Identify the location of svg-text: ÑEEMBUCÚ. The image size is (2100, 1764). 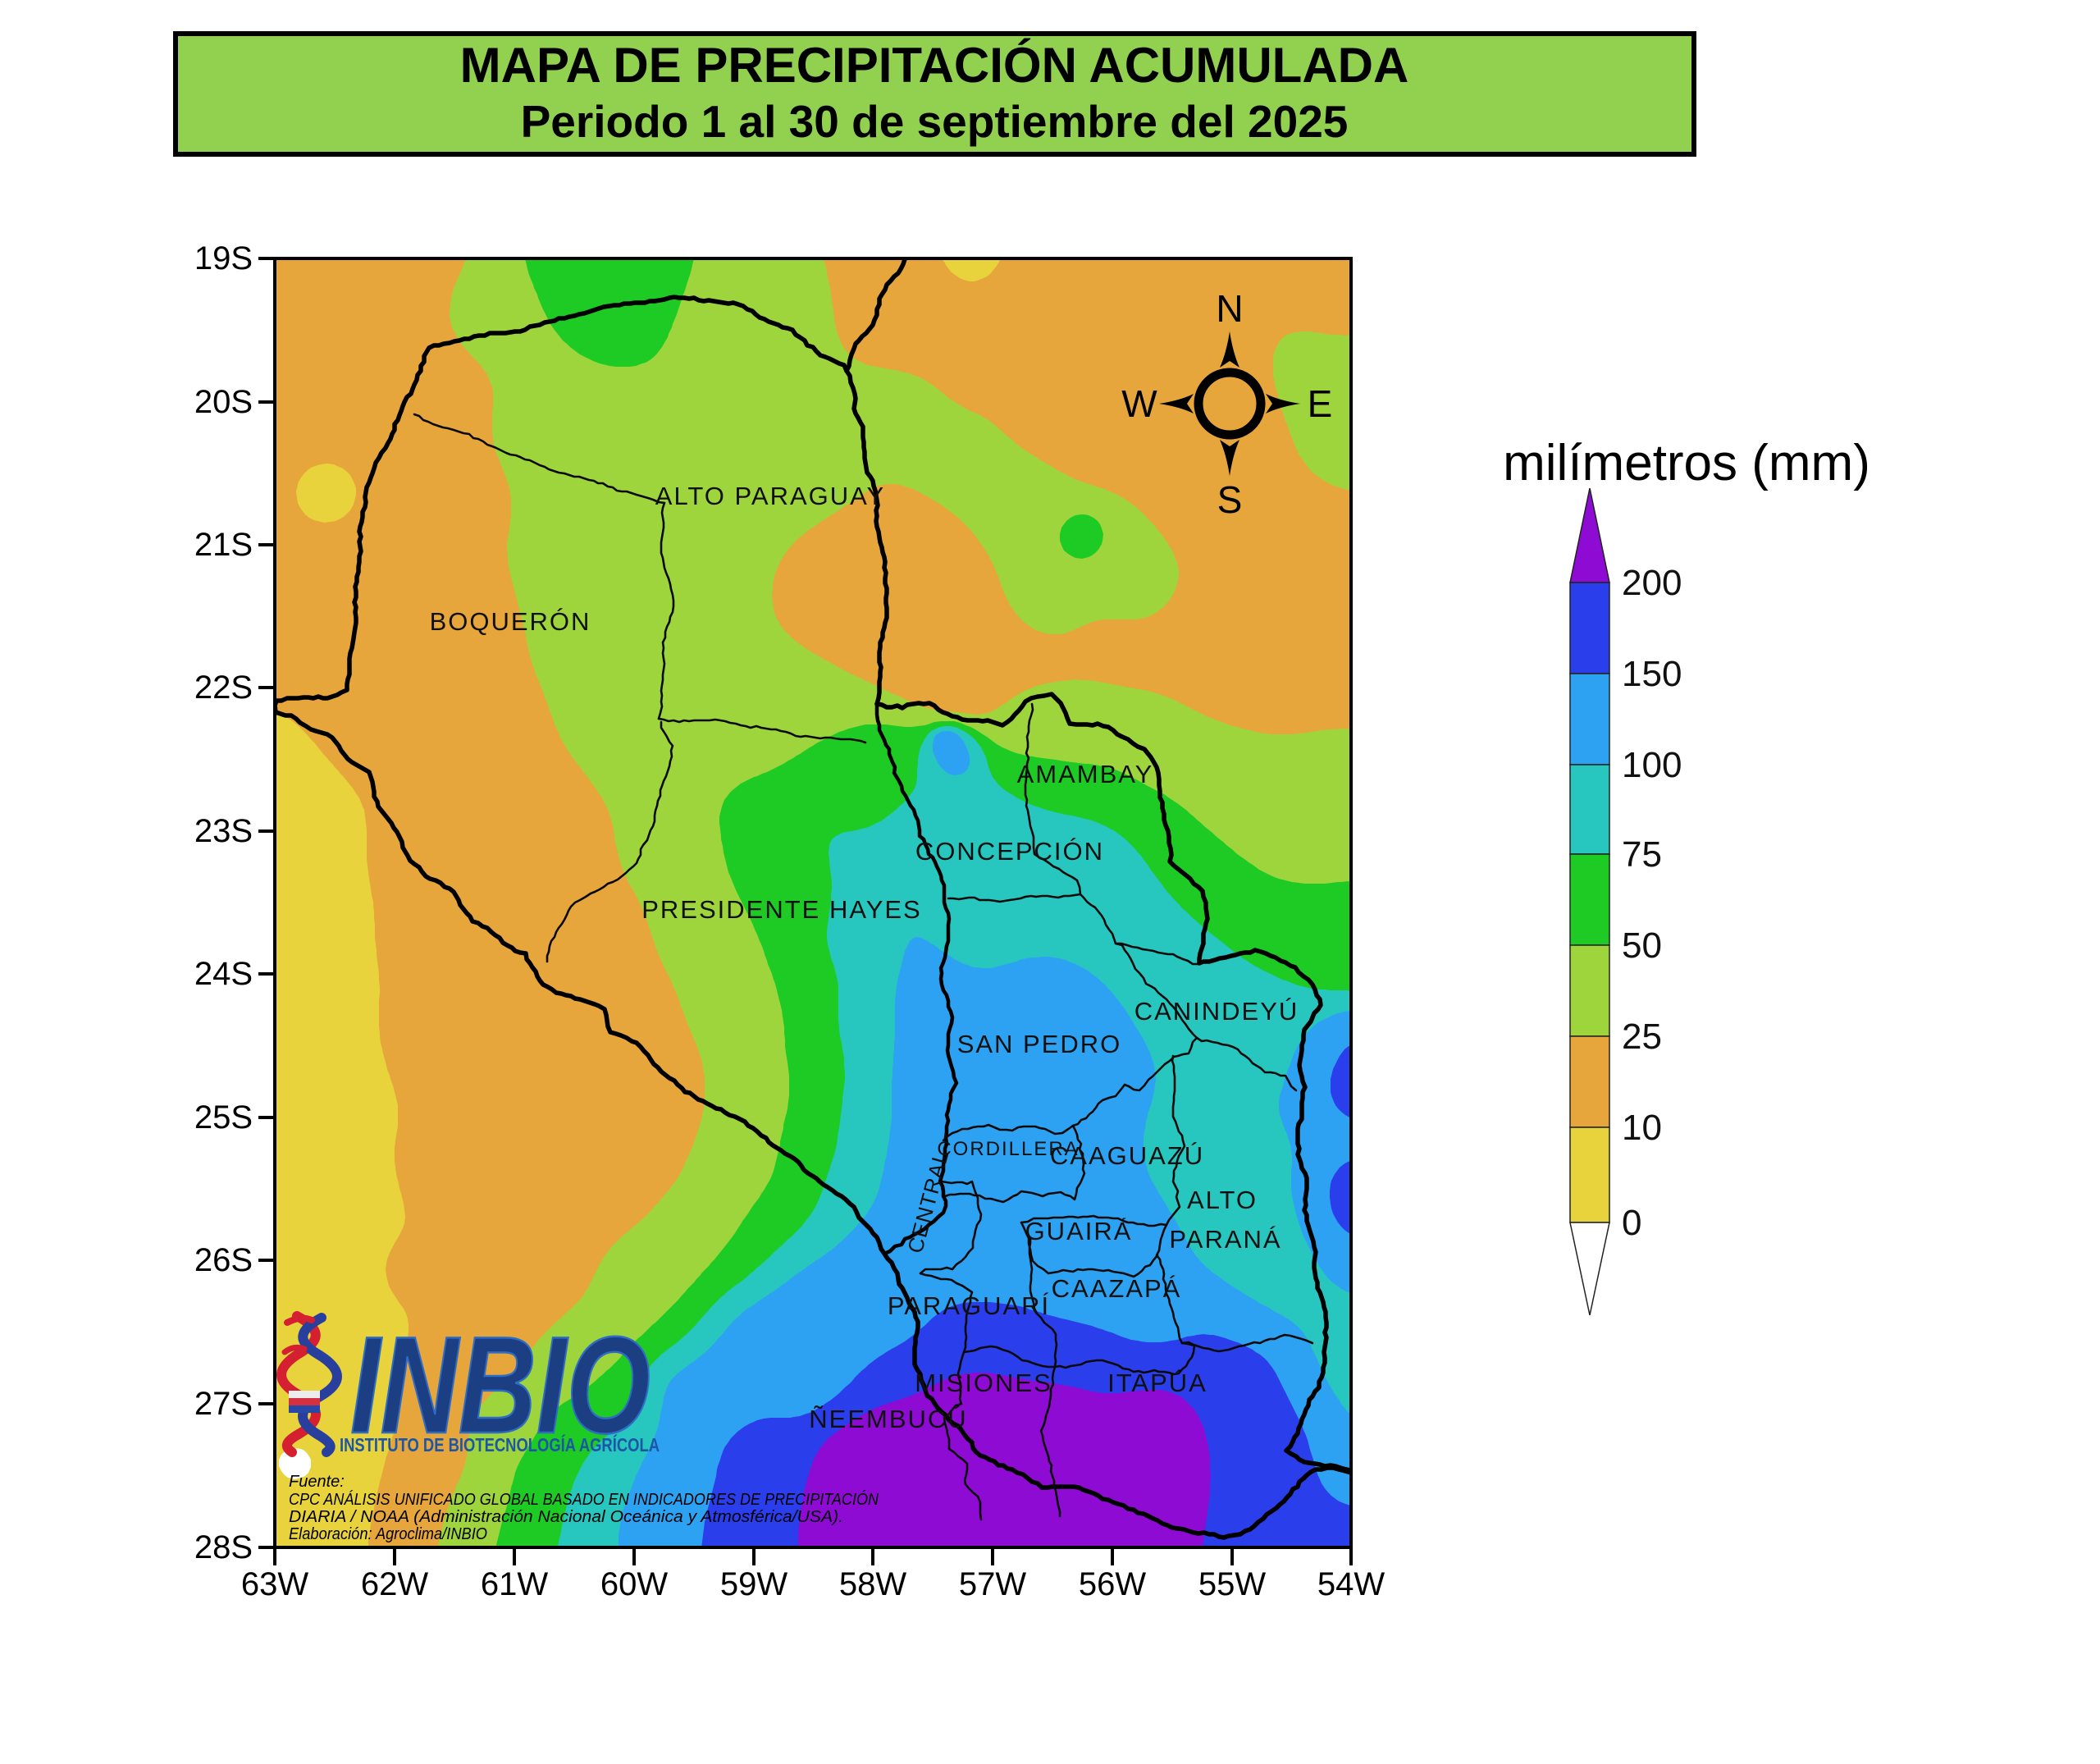
(888, 1419).